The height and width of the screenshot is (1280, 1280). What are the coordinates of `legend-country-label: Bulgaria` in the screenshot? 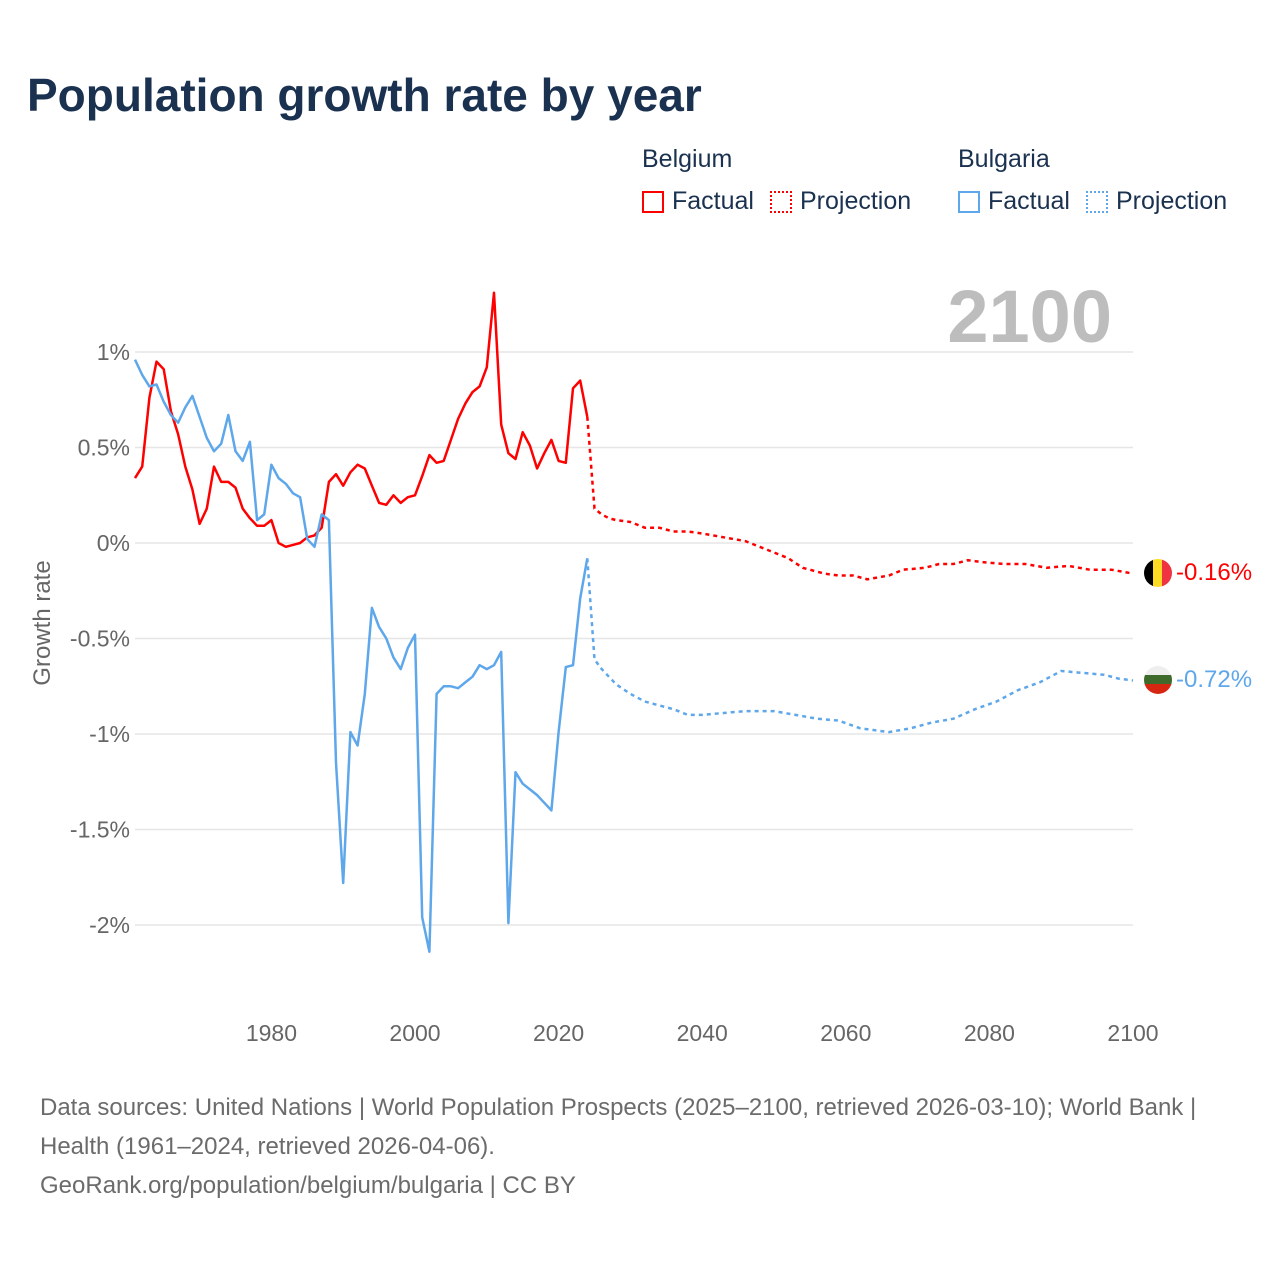 It's located at (1004, 159).